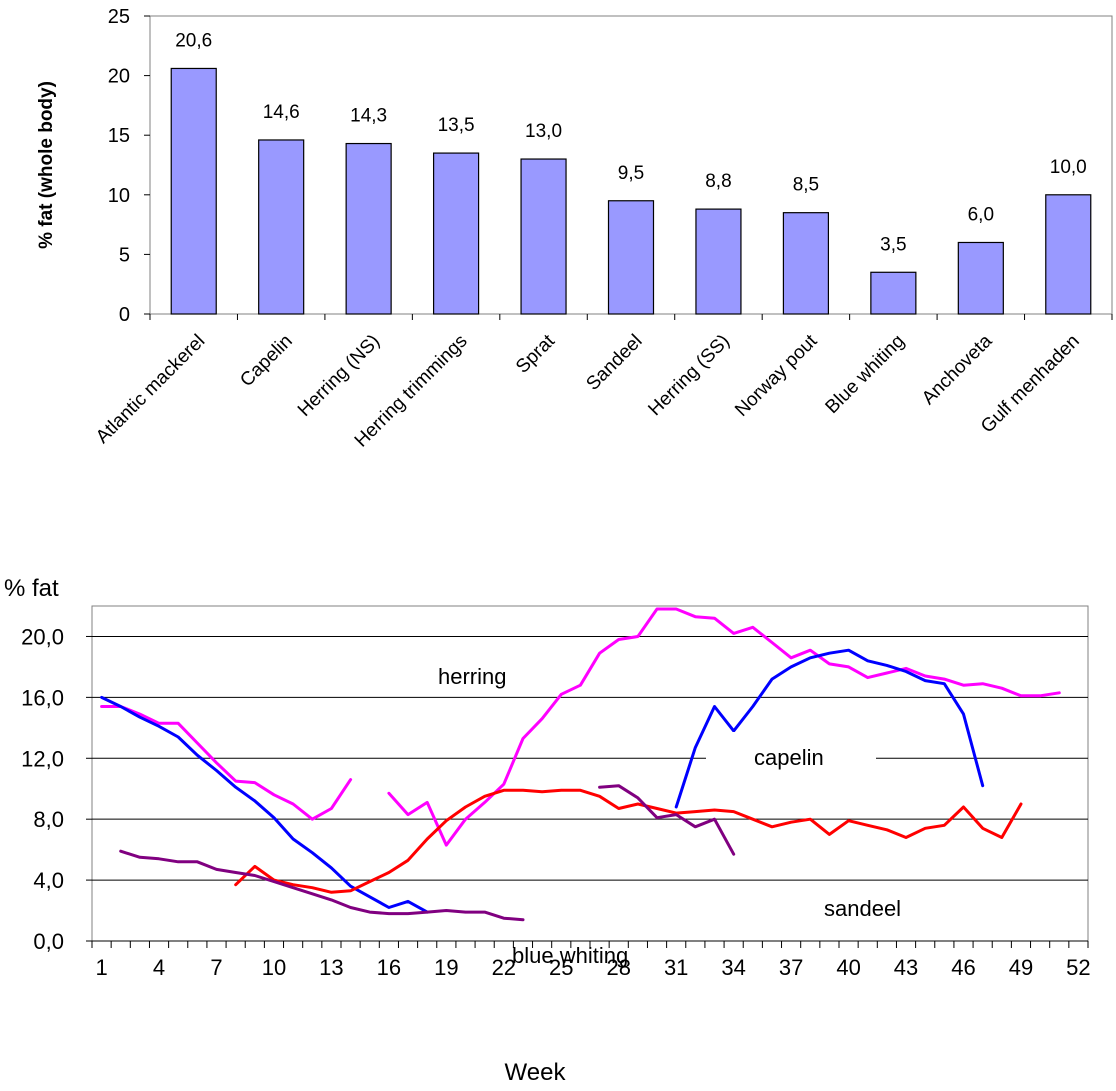 Image resolution: width=1116 pixels, height=1091 pixels. What do you see at coordinates (618, 967) in the screenshot?
I see `line-x-tick-label: 28` at bounding box center [618, 967].